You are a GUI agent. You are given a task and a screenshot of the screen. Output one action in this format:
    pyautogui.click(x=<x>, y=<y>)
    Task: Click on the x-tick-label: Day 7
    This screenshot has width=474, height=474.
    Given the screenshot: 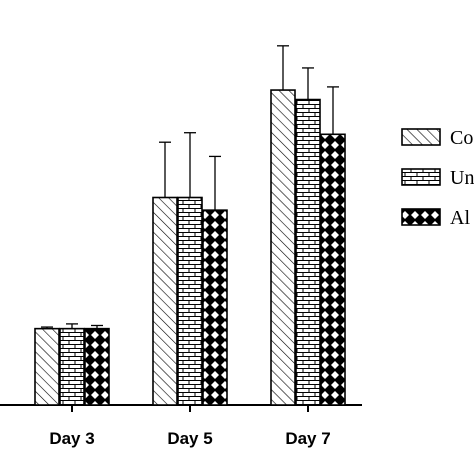 What is the action you would take?
    pyautogui.click(x=307, y=438)
    